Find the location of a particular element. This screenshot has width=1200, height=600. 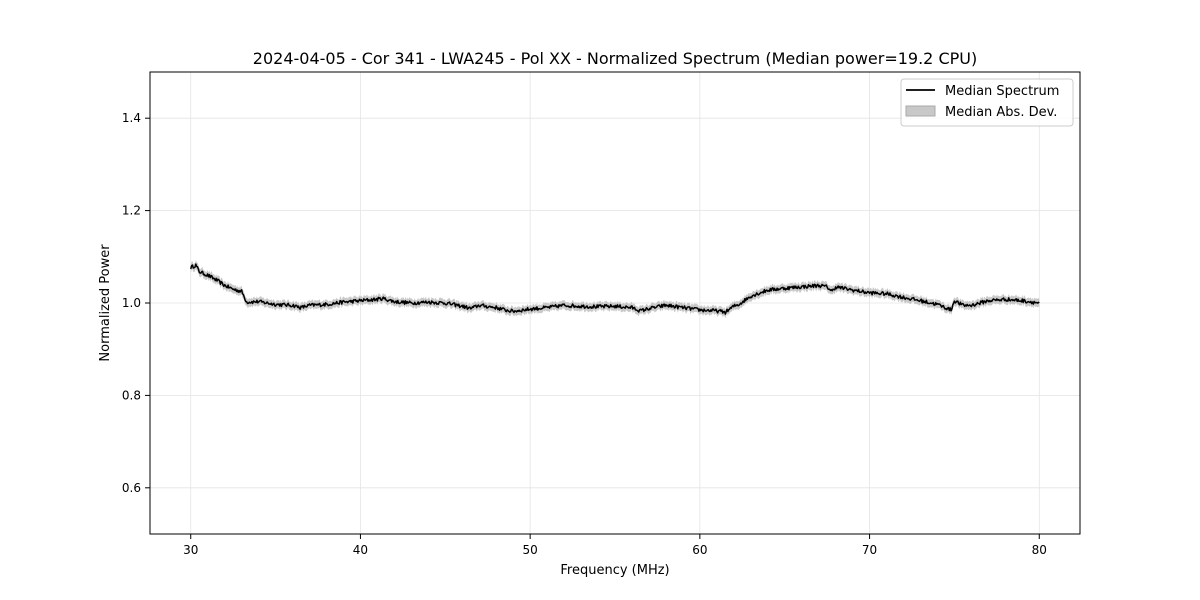

mad-band-layer is located at coordinates (615, 289).